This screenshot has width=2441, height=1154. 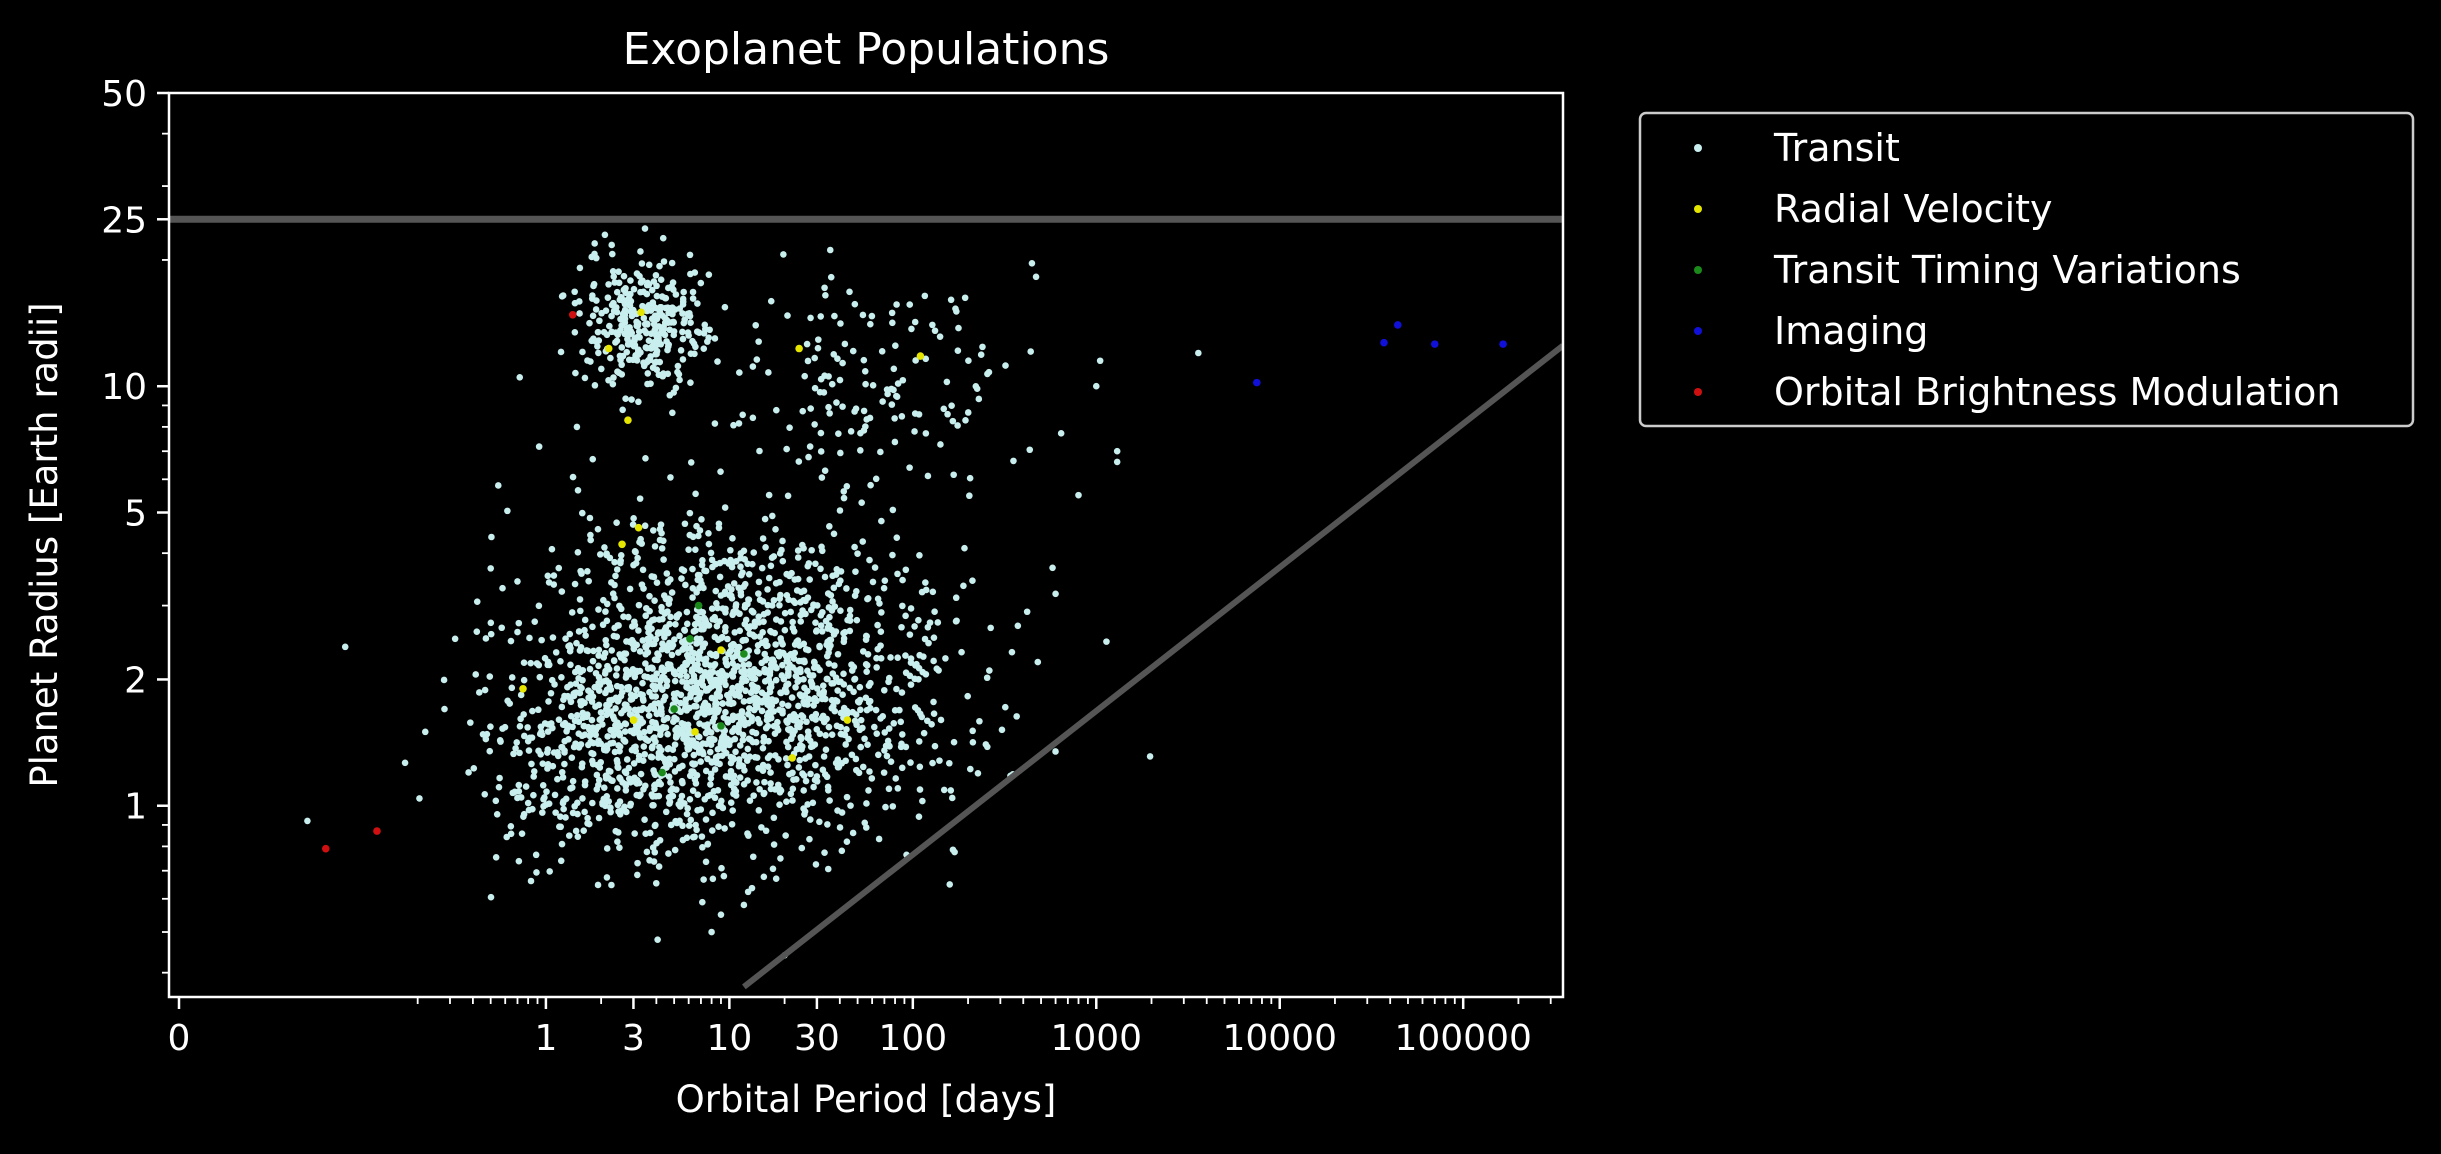 I want to click on orbital-brightness-modulation-point, so click(x=325, y=848).